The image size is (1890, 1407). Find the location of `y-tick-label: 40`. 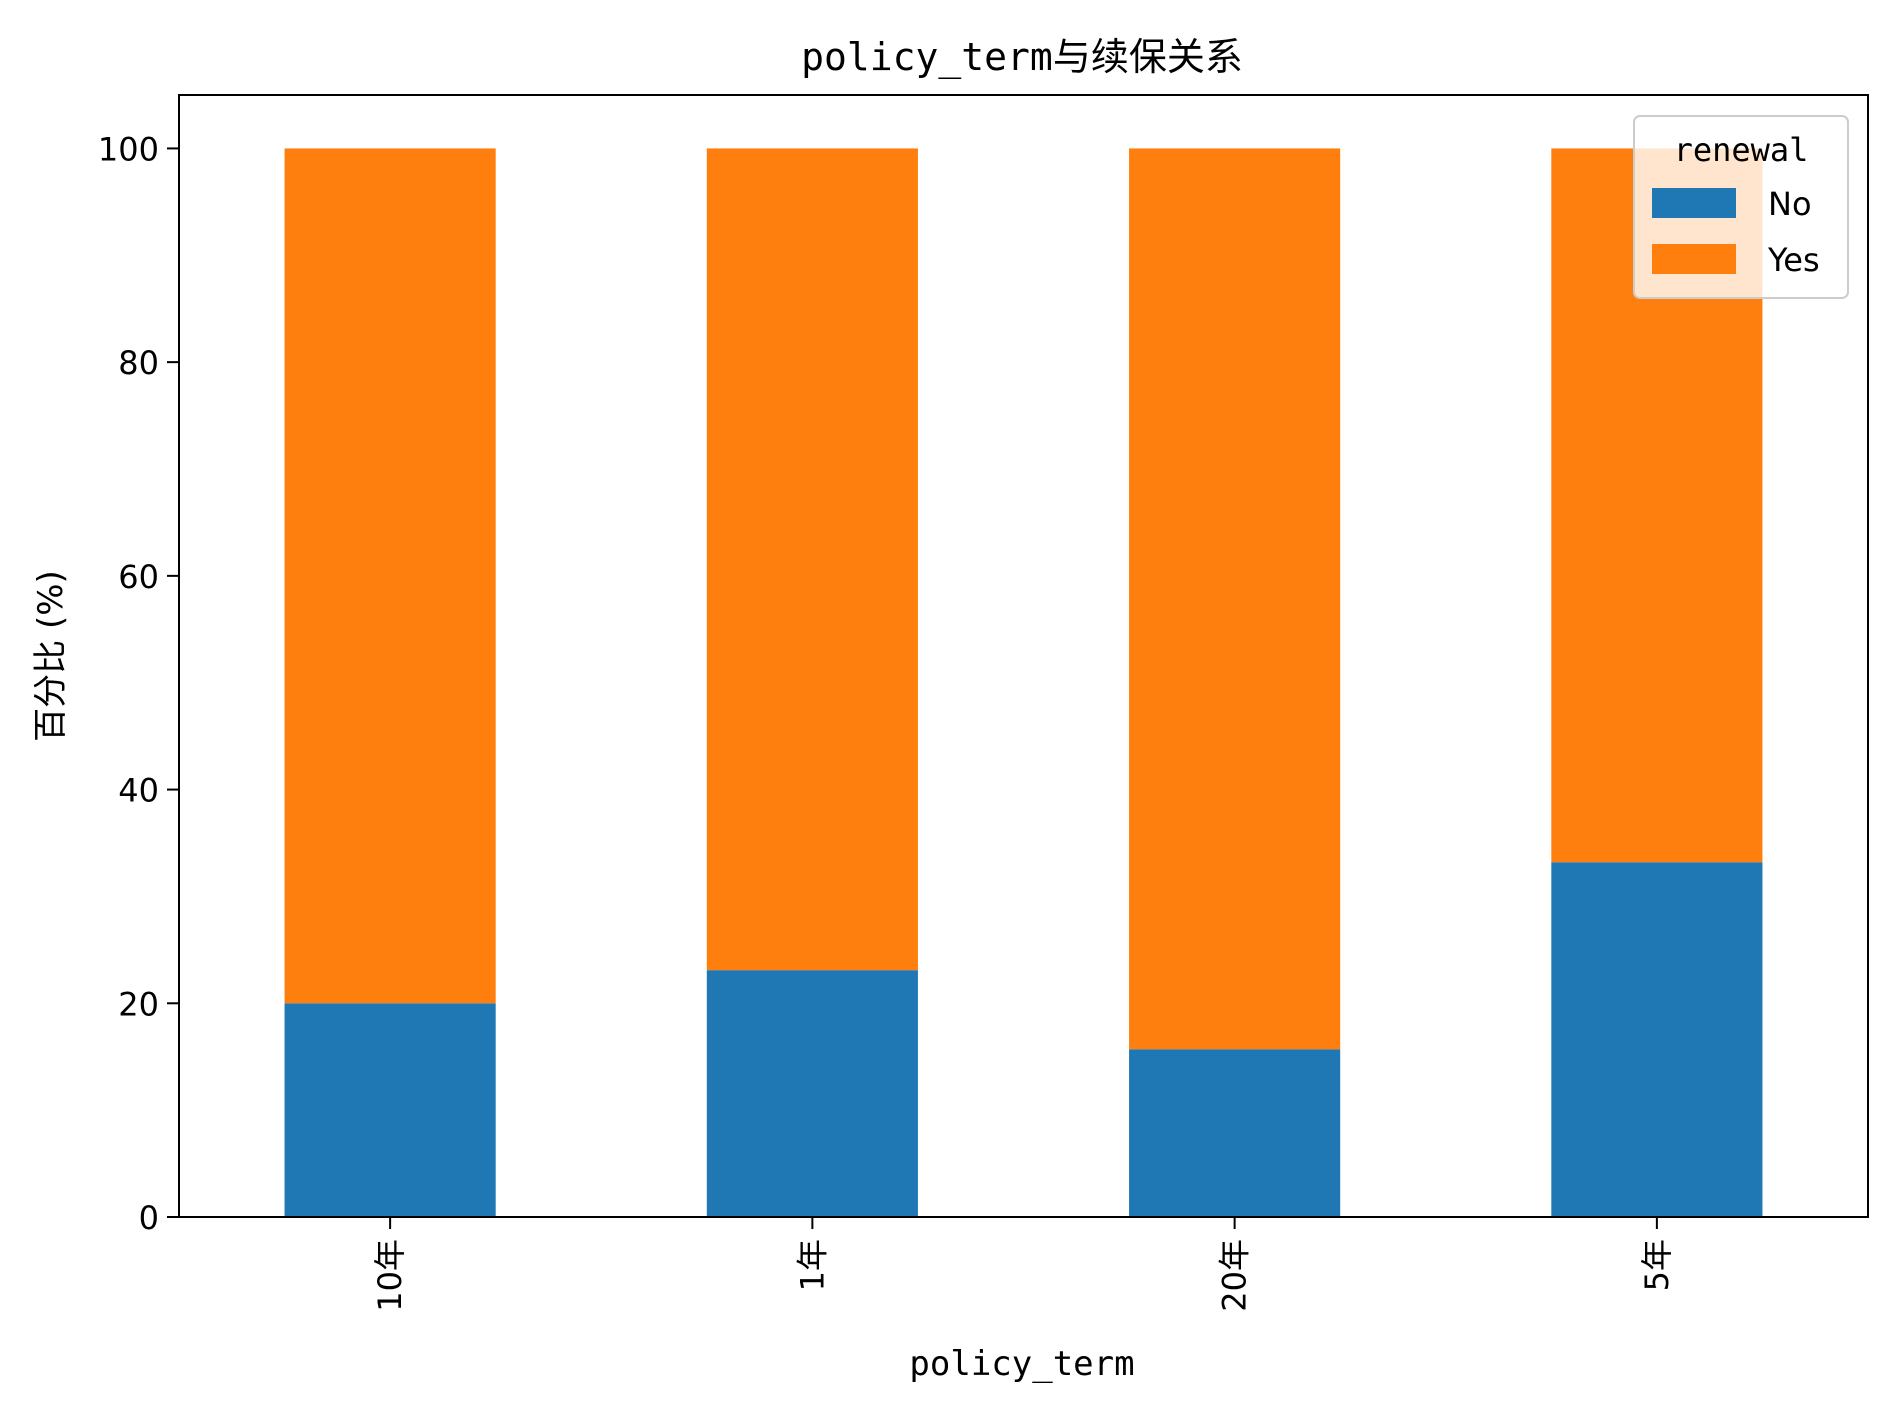

y-tick-label: 40 is located at coordinates (138, 791).